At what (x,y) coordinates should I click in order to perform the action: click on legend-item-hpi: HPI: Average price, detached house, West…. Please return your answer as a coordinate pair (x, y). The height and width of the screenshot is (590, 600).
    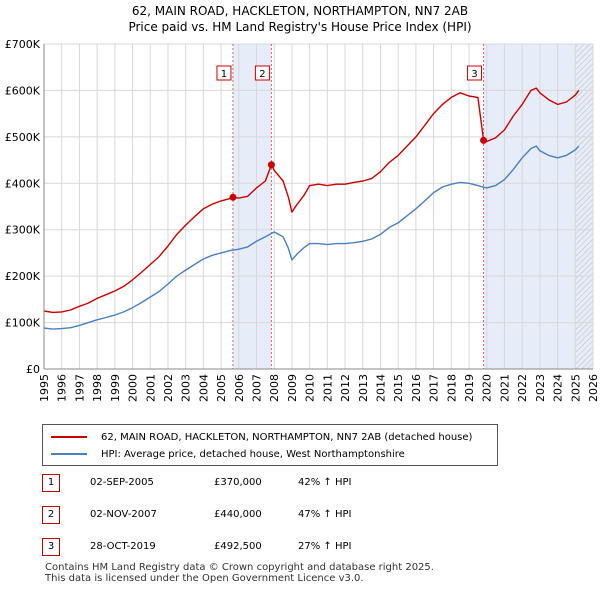
    Looking at the image, I should click on (228, 454).